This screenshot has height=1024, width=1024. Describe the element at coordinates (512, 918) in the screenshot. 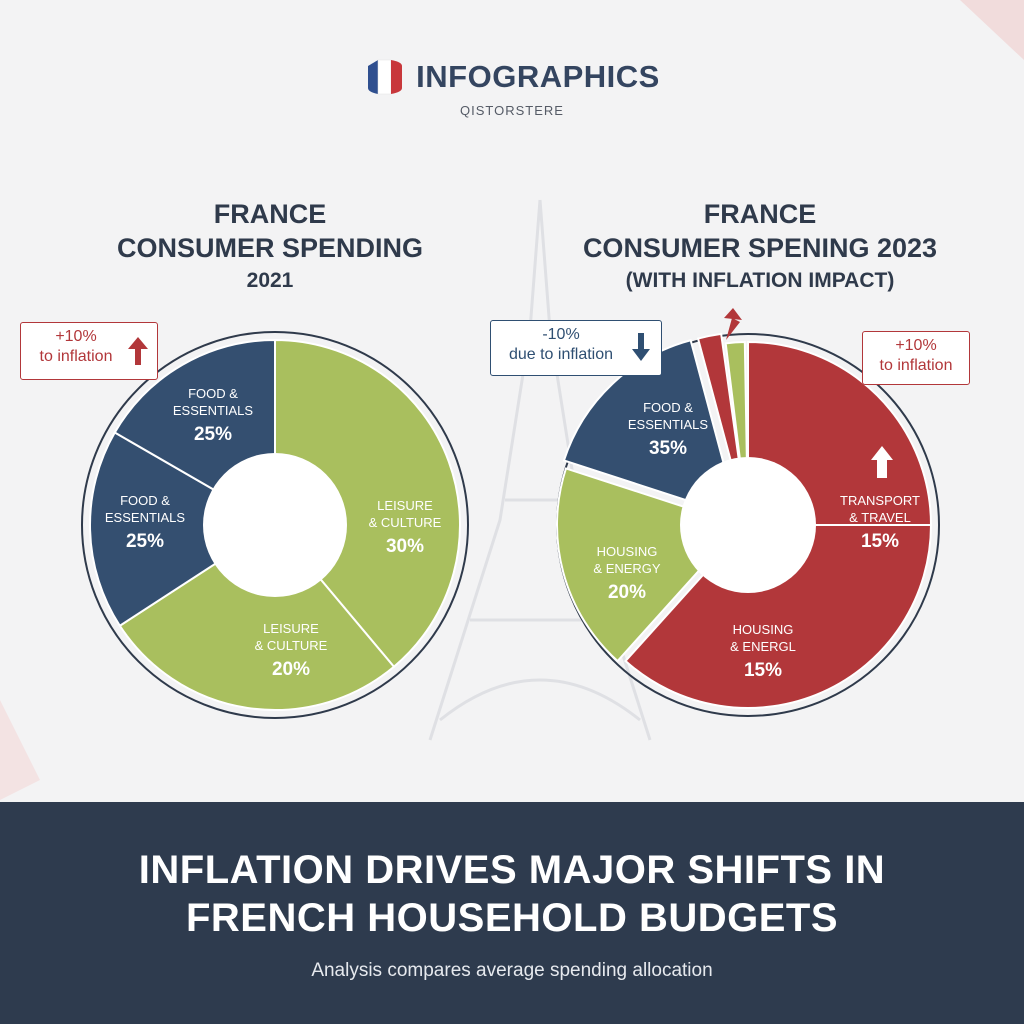

I see `headline-line2: FRENCH HOUSEHOLD BUDGETS` at that location.